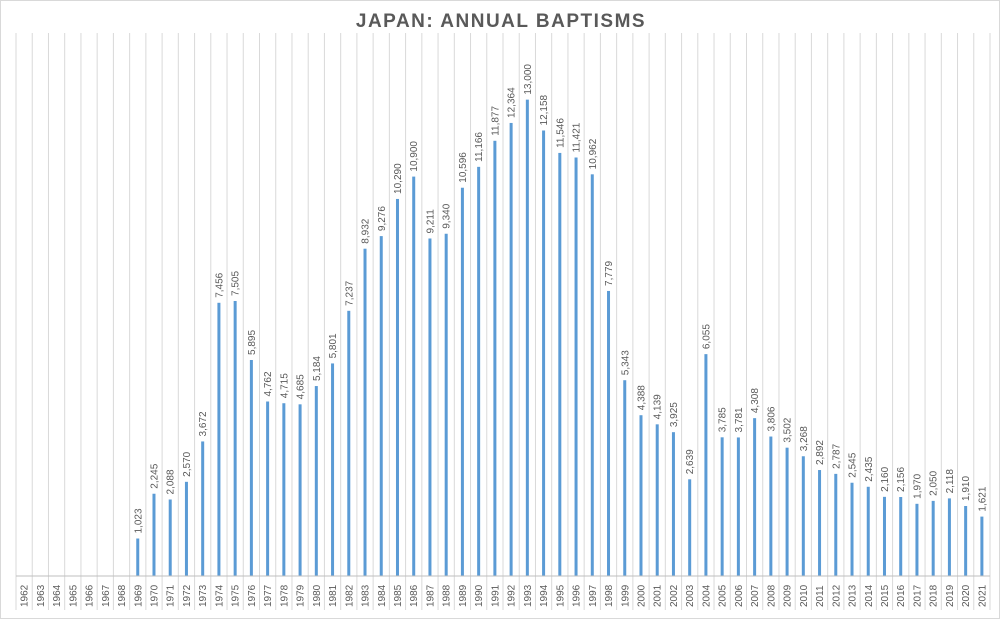 This screenshot has width=1000, height=620. I want to click on x-tick-label: 1984, so click(382, 595).